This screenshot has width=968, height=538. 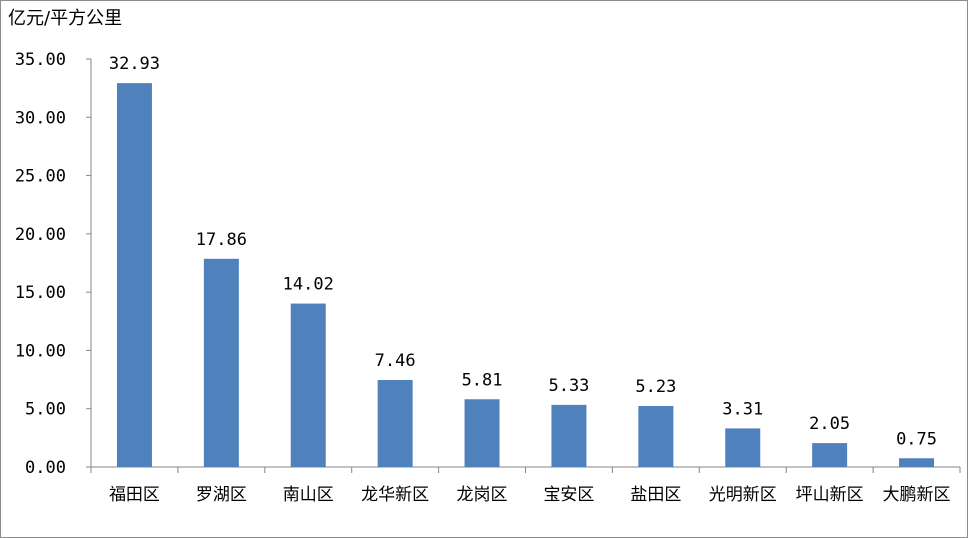 What do you see at coordinates (53, 264) in the screenshot?
I see `y-axis-ticks: 0.00 5.00 10.00 15.00 20.00 25.00 30.00 35.00` at bounding box center [53, 264].